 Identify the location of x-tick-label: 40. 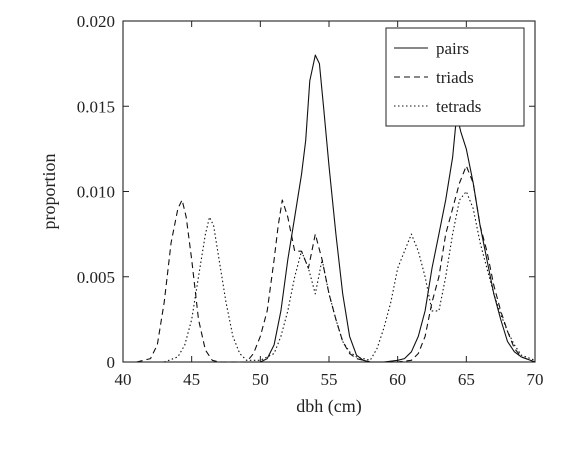
(123, 379).